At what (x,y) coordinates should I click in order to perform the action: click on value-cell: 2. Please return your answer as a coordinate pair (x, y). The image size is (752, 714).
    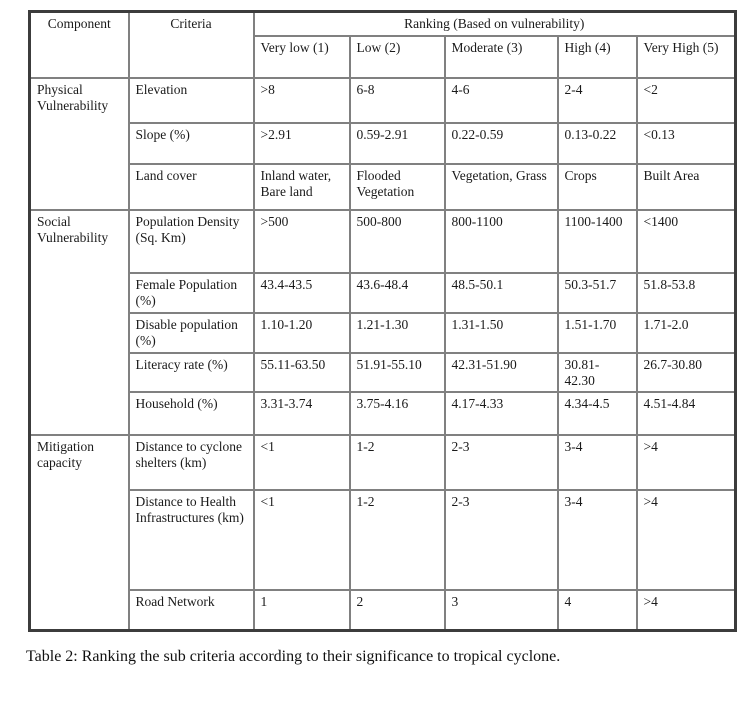
    Looking at the image, I should click on (397, 610).